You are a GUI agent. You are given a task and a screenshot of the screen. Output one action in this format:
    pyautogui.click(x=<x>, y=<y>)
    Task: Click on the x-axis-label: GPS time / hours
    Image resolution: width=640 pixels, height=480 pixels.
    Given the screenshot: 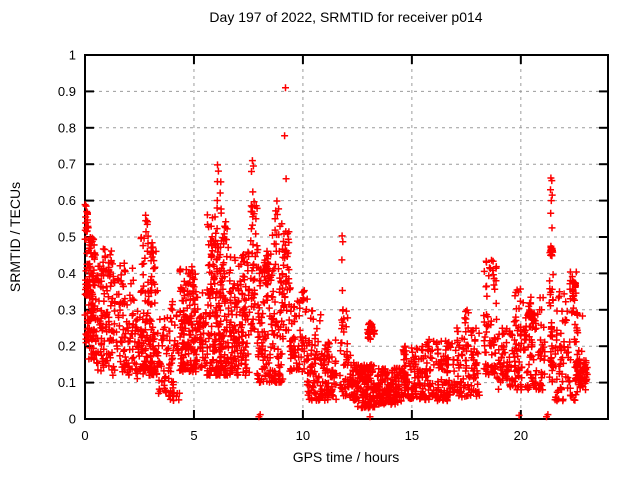 What is the action you would take?
    pyautogui.click(x=346, y=457)
    